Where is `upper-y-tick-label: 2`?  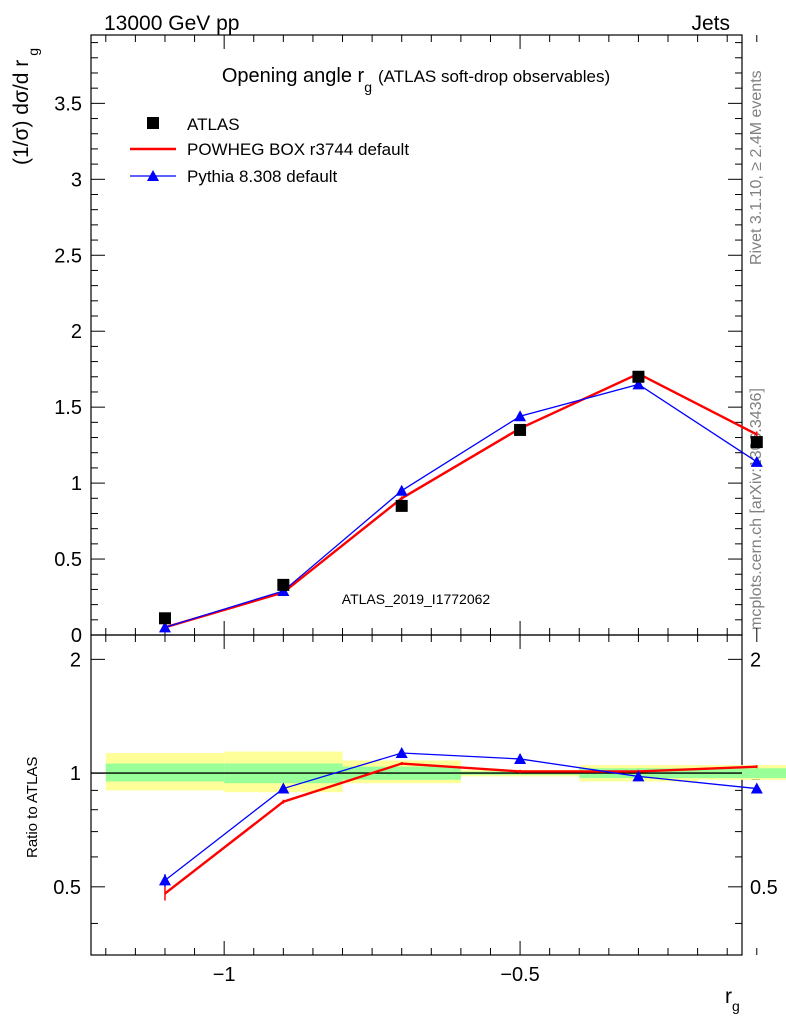 upper-y-tick-label: 2 is located at coordinates (76, 332).